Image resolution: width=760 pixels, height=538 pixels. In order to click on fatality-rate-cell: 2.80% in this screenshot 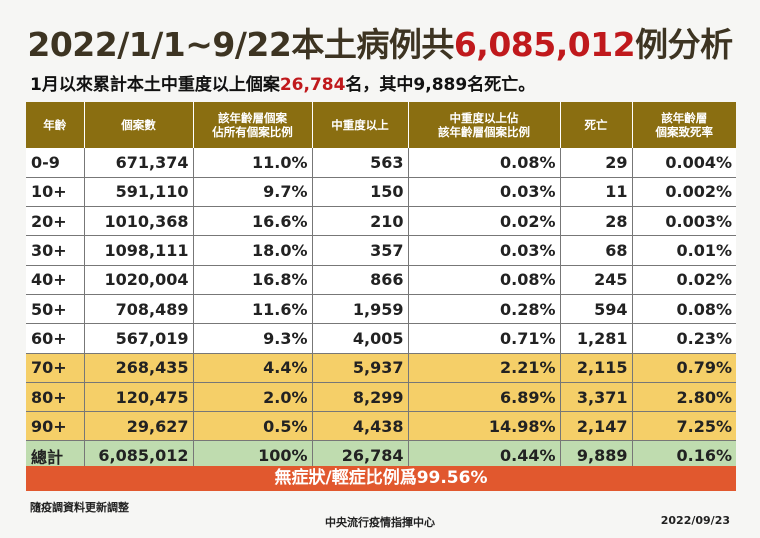, I will do `click(684, 397)`.